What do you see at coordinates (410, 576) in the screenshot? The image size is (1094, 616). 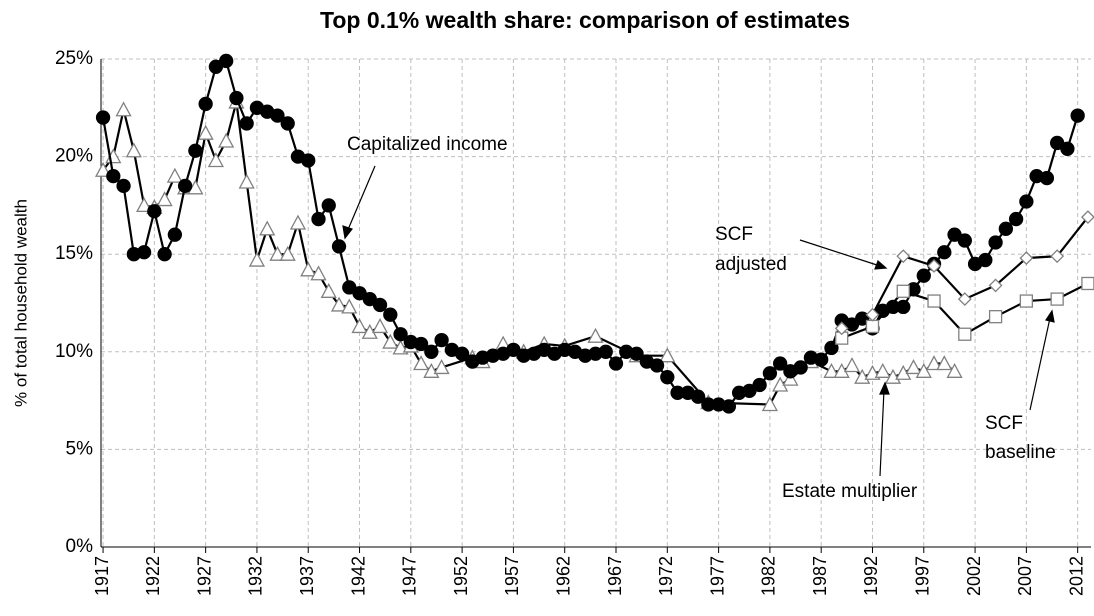 I see `x-tick-label: 1947` at bounding box center [410, 576].